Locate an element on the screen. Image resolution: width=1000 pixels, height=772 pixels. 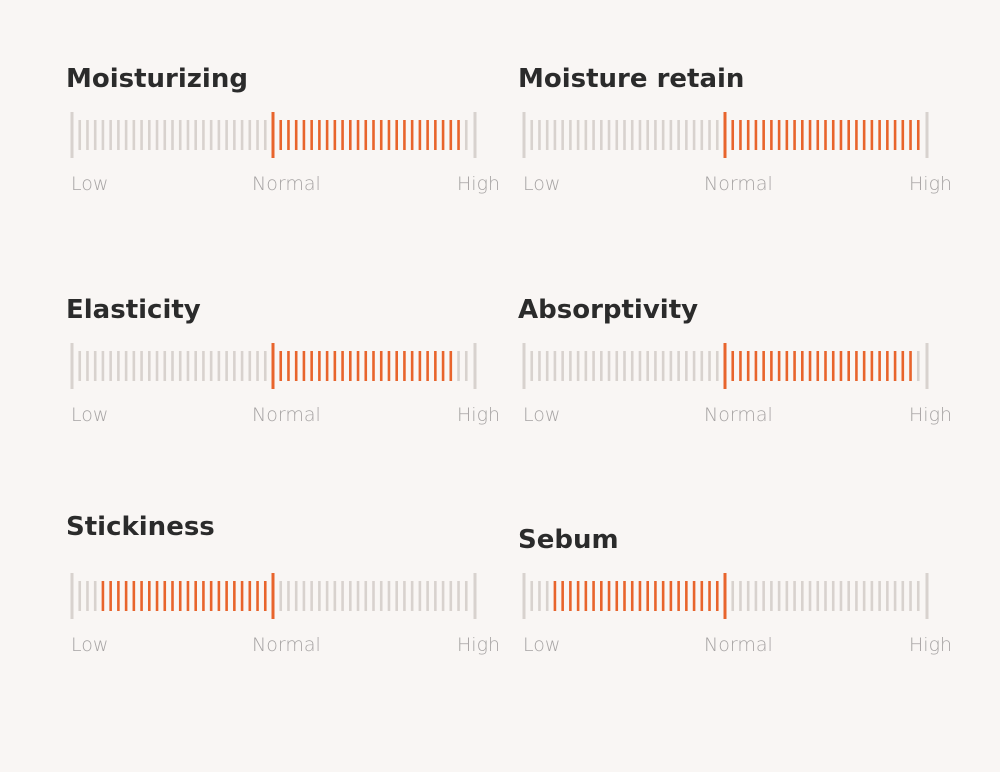
metric-elasticity: Elasticity Low Normal High is located at coordinates (286, 373).